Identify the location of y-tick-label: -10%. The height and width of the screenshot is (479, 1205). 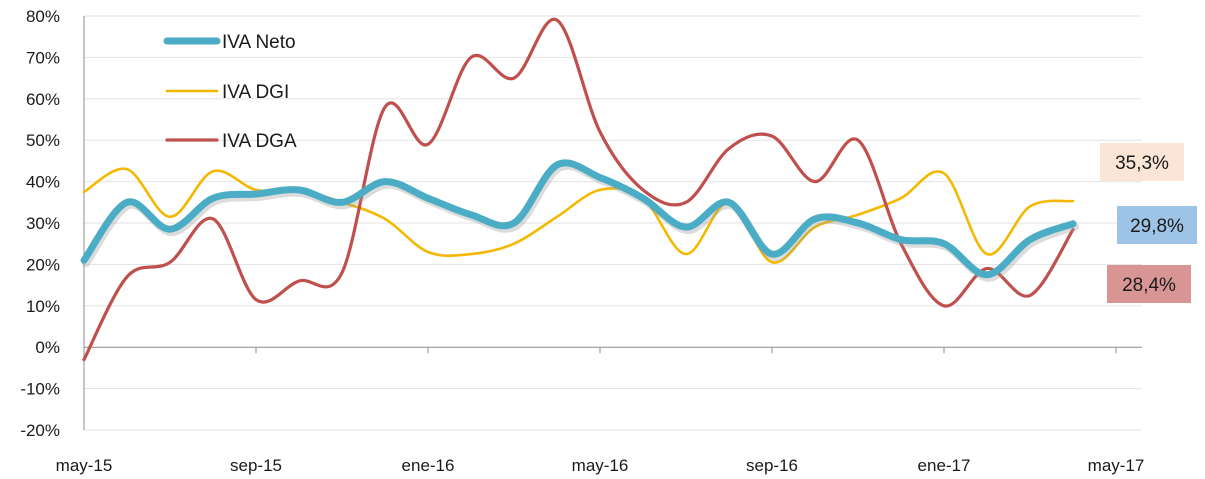
(40, 389).